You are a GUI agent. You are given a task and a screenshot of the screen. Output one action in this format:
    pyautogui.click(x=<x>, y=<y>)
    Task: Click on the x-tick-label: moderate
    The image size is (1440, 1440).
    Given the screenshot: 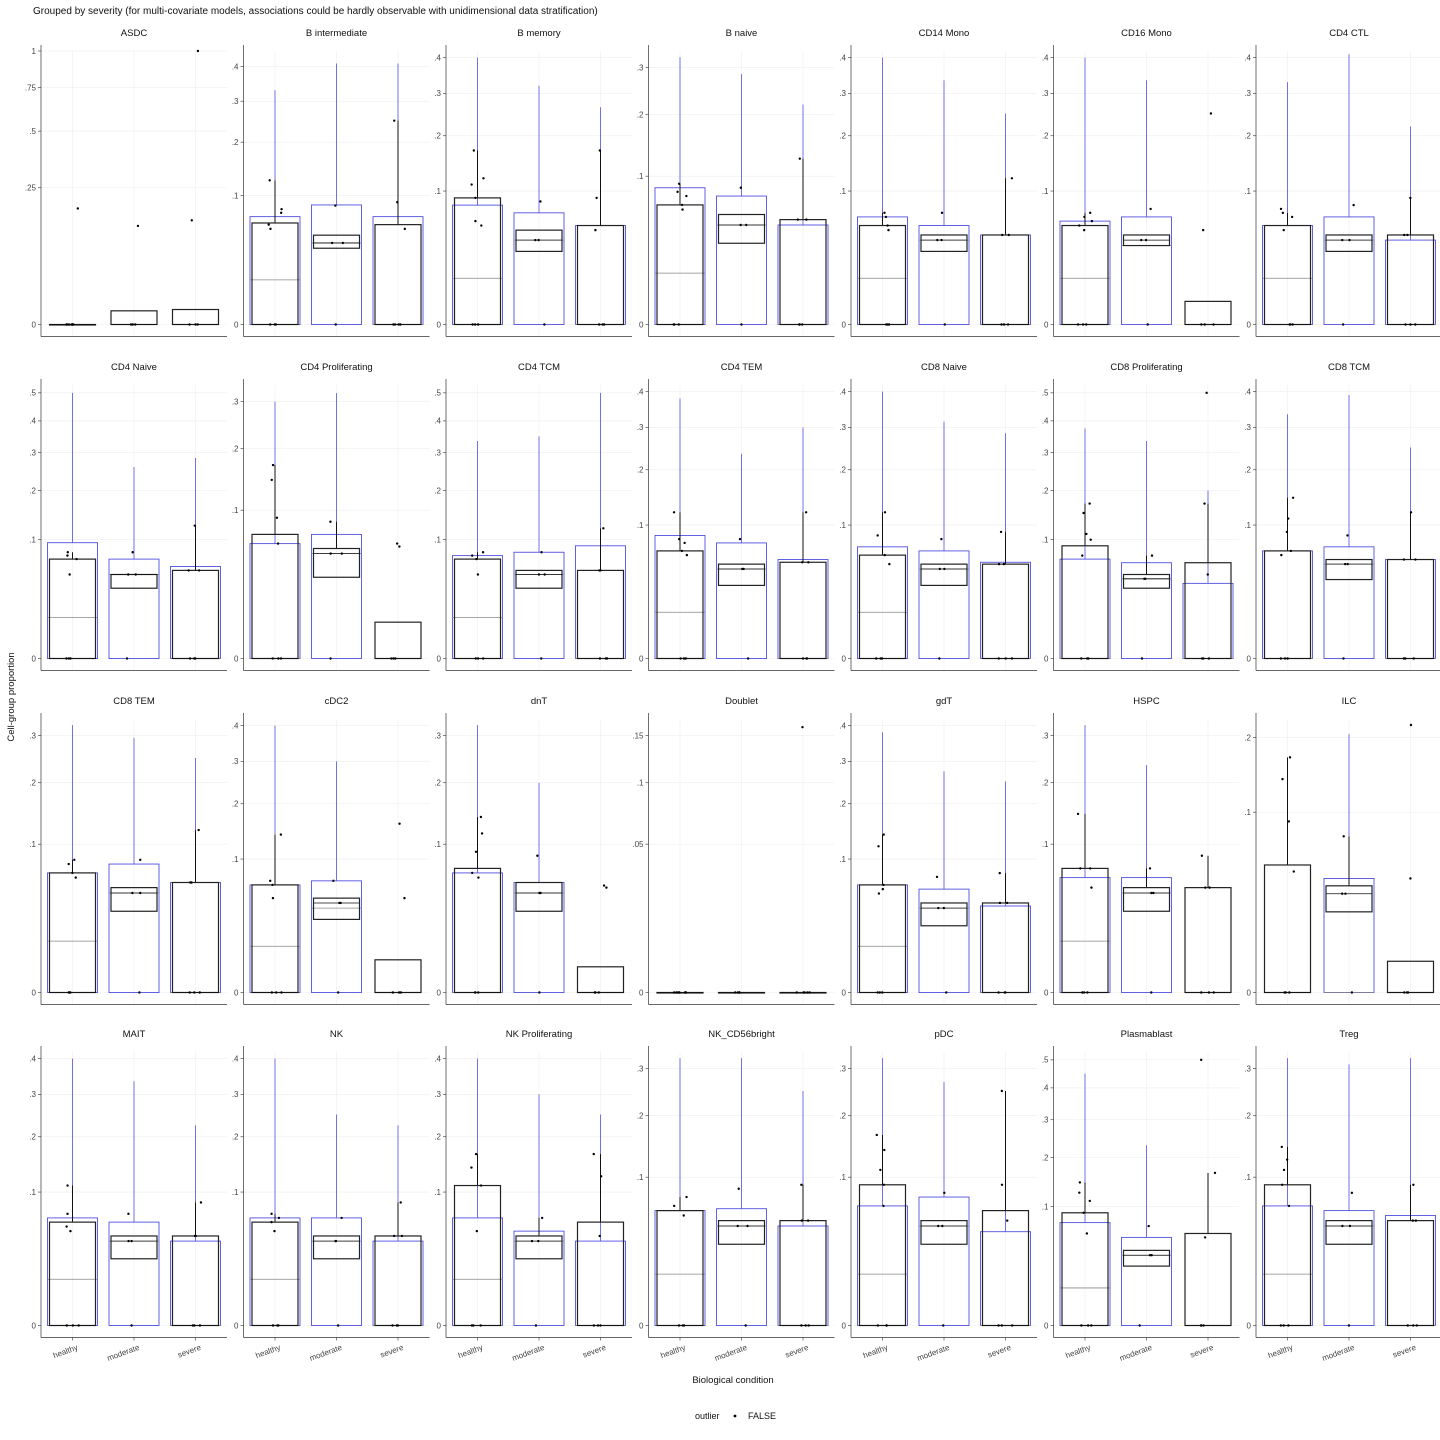 What is the action you would take?
    pyautogui.click(x=1135, y=1353)
    